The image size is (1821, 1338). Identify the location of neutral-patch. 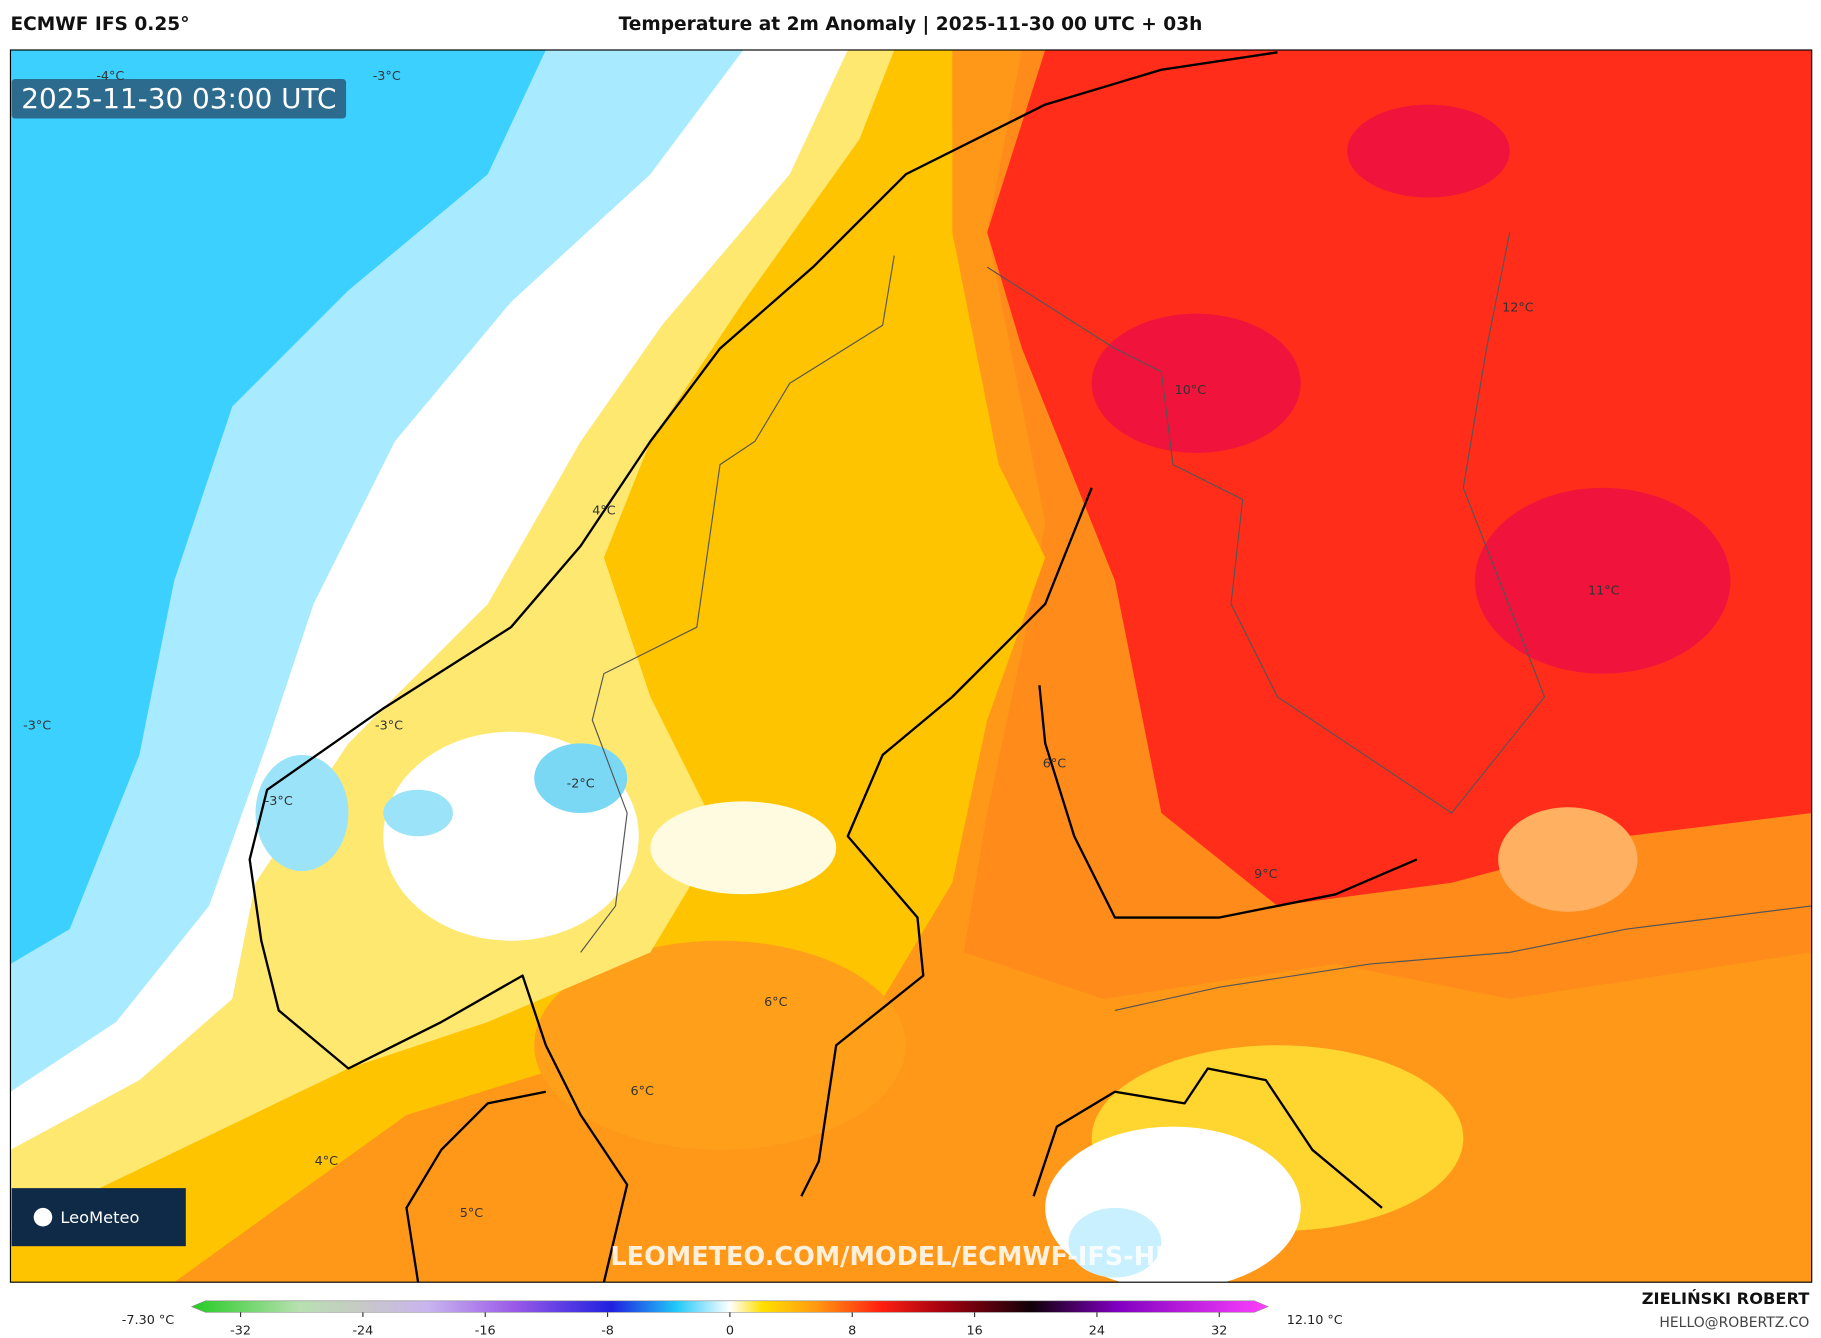
(743, 848).